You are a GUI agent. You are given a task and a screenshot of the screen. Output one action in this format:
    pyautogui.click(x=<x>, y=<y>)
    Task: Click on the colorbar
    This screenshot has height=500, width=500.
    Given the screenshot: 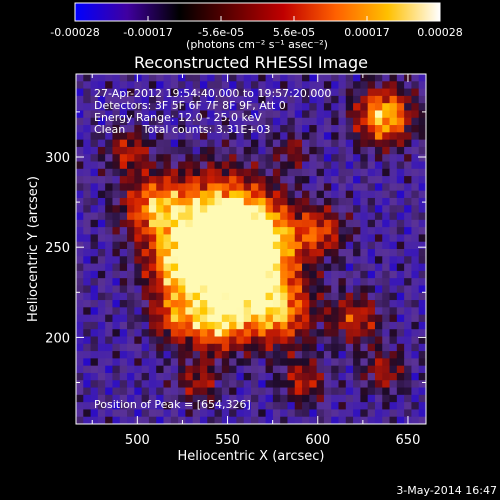 What is the action you would take?
    pyautogui.click(x=257, y=12)
    